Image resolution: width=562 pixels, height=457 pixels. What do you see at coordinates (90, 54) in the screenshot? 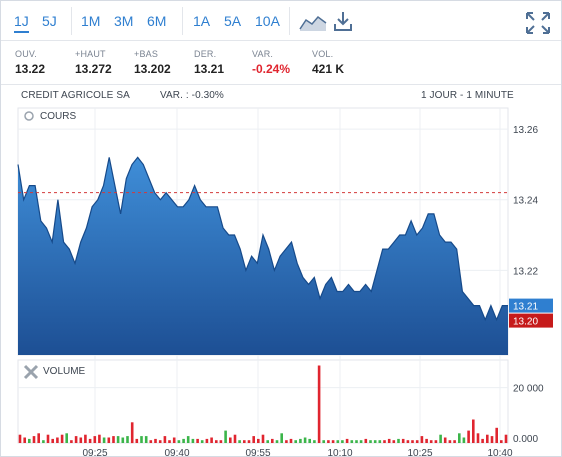
I see `stat-label: +HAUT` at bounding box center [90, 54].